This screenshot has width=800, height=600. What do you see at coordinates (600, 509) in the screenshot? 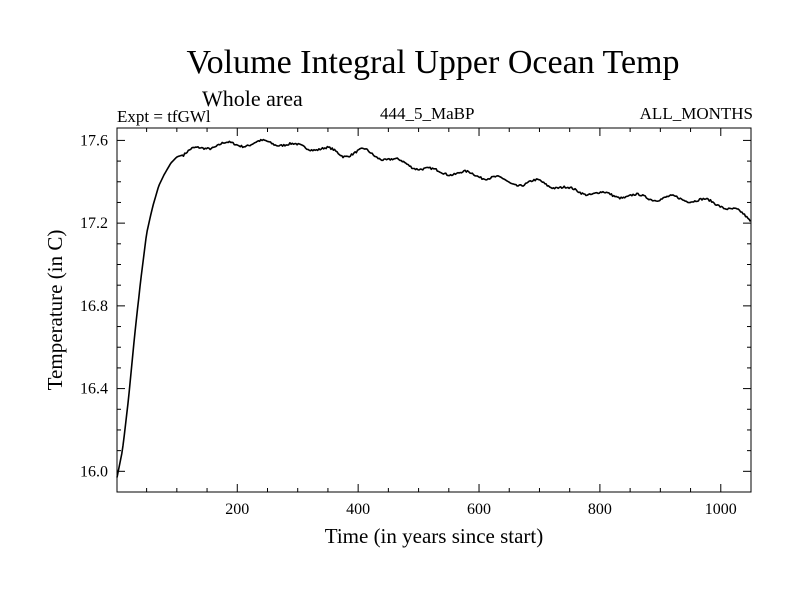
I see `x-tick-label: 800` at bounding box center [600, 509].